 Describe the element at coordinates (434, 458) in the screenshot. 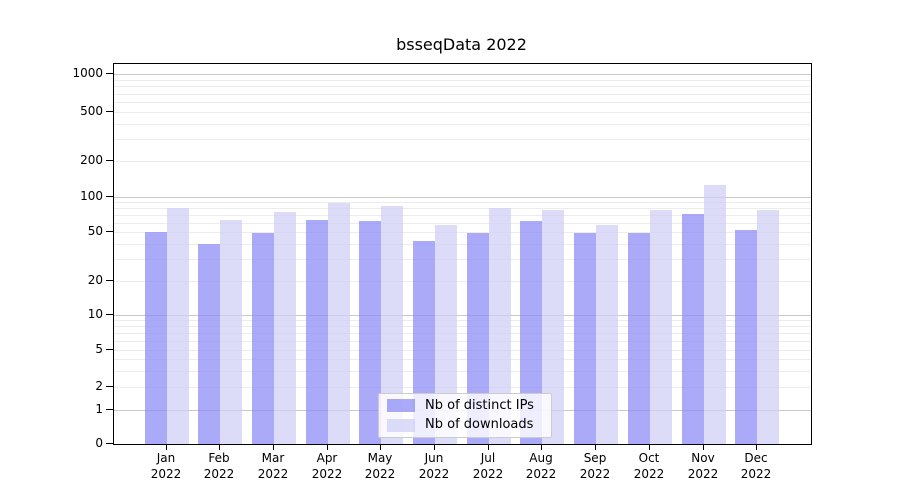

I see `x-label-month: Jun` at that location.